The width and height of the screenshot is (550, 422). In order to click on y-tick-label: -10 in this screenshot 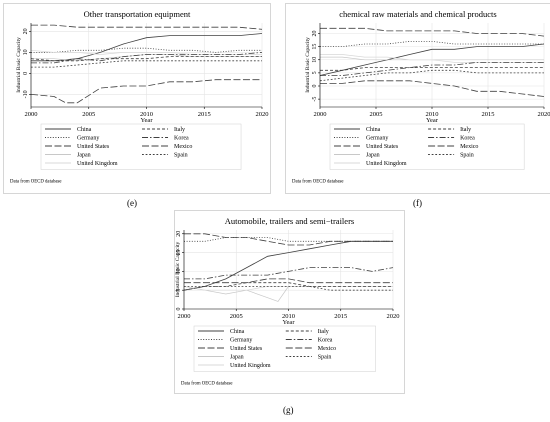, I will do `click(26, 94)`.